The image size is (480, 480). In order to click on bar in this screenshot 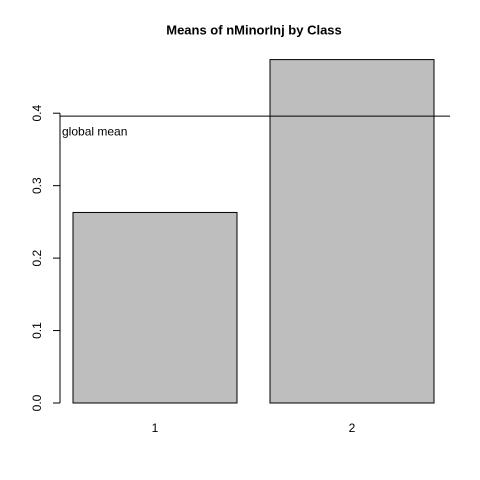, I will do `click(155, 307)`.